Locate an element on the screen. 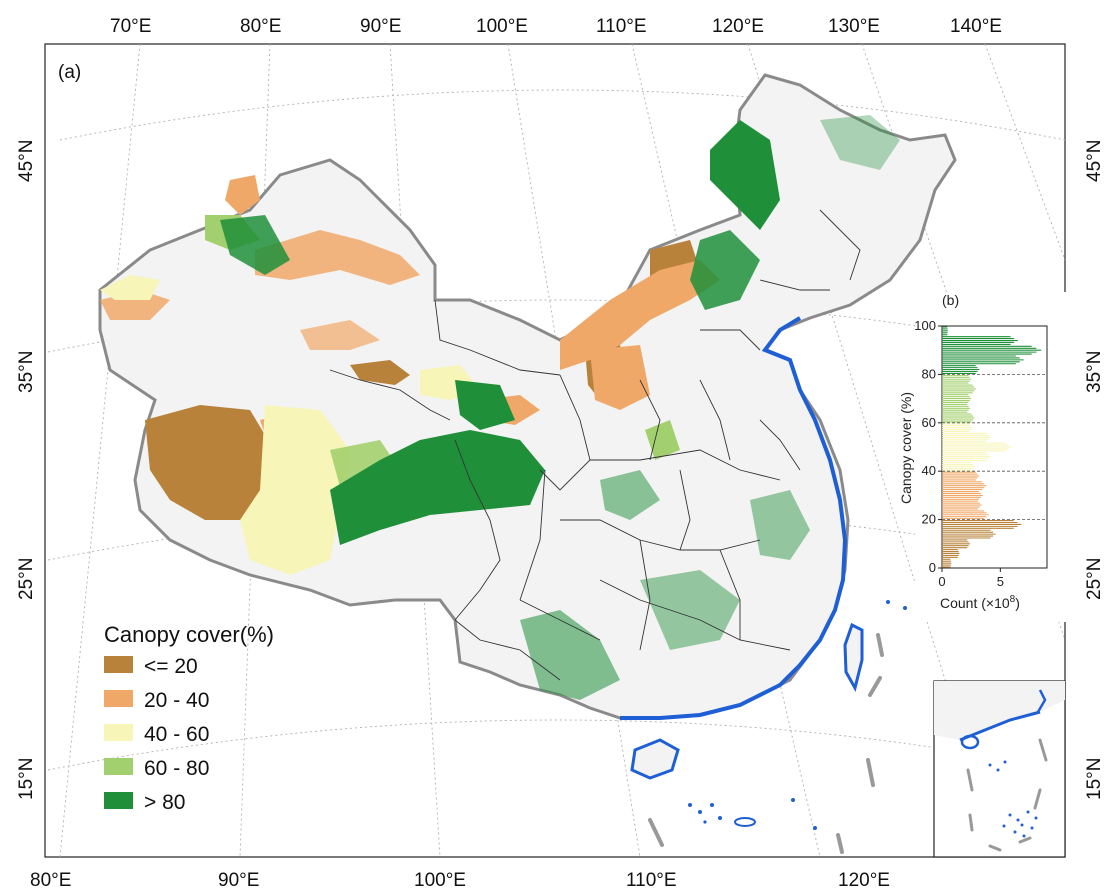  left-latitude-labels: 45°N 35°N 25°N 15°N is located at coordinates (26, 470).